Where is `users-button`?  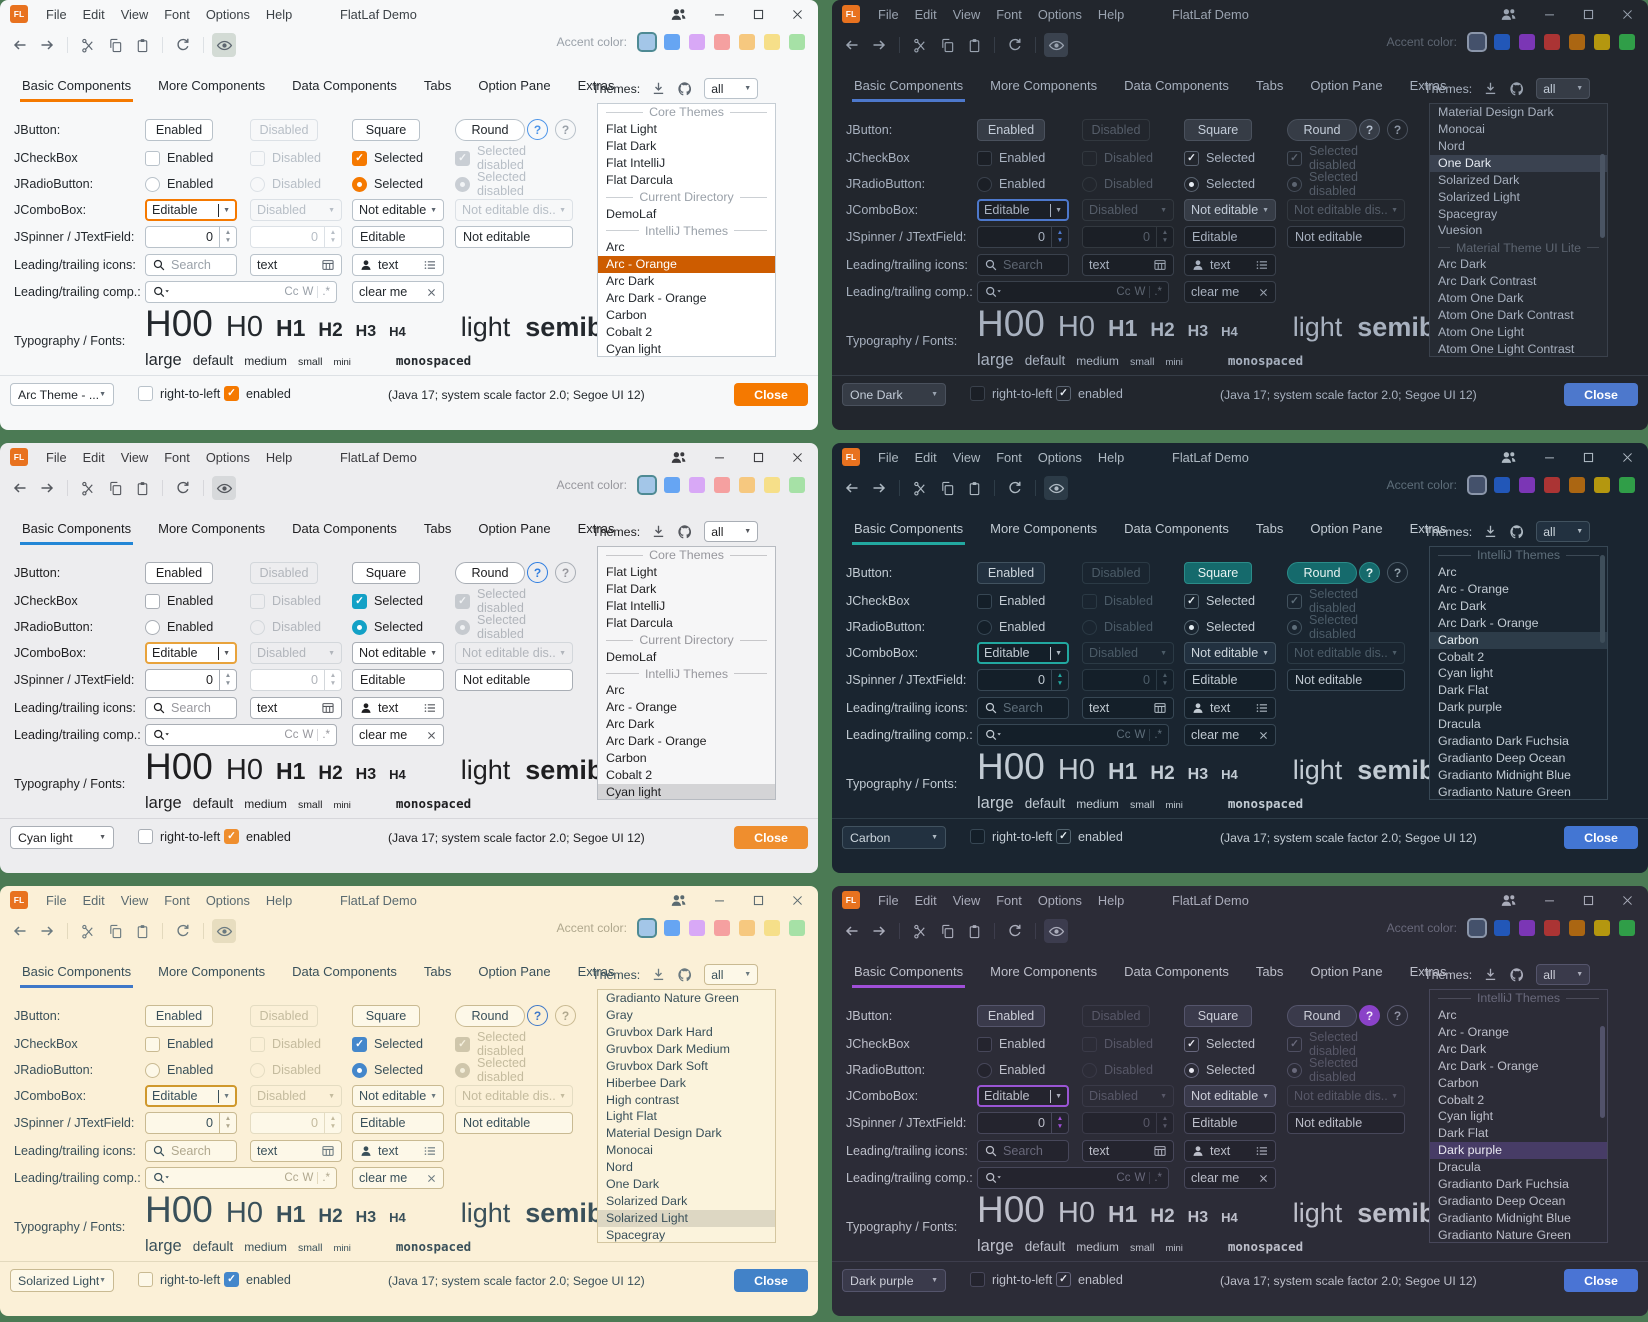 users-button is located at coordinates (678, 14).